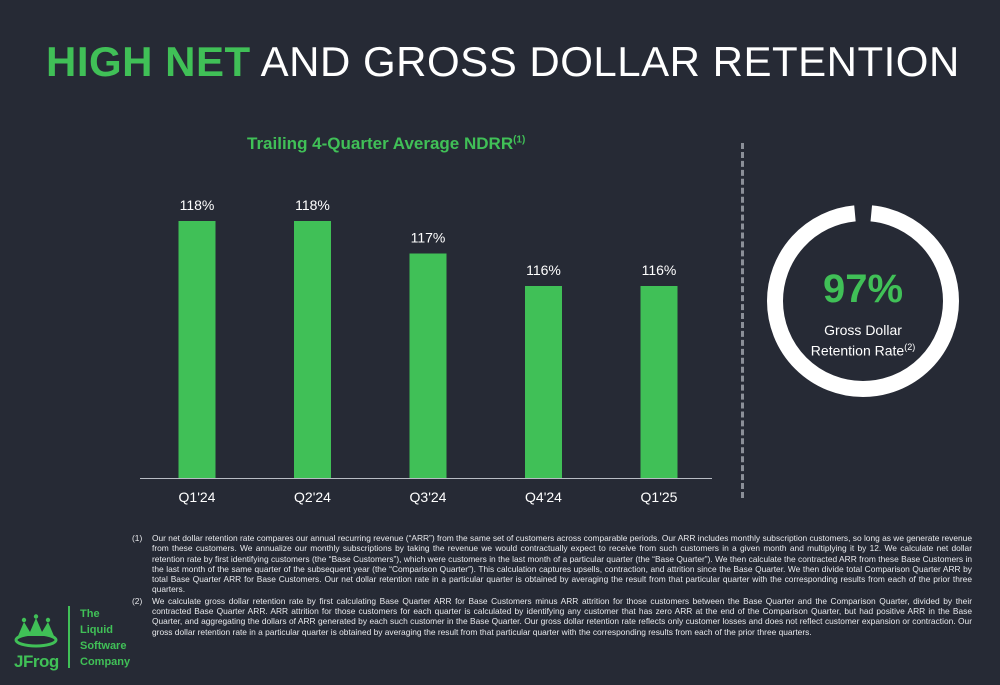  I want to click on gross-retention-label-line2: Retention Rate, so click(857, 350).